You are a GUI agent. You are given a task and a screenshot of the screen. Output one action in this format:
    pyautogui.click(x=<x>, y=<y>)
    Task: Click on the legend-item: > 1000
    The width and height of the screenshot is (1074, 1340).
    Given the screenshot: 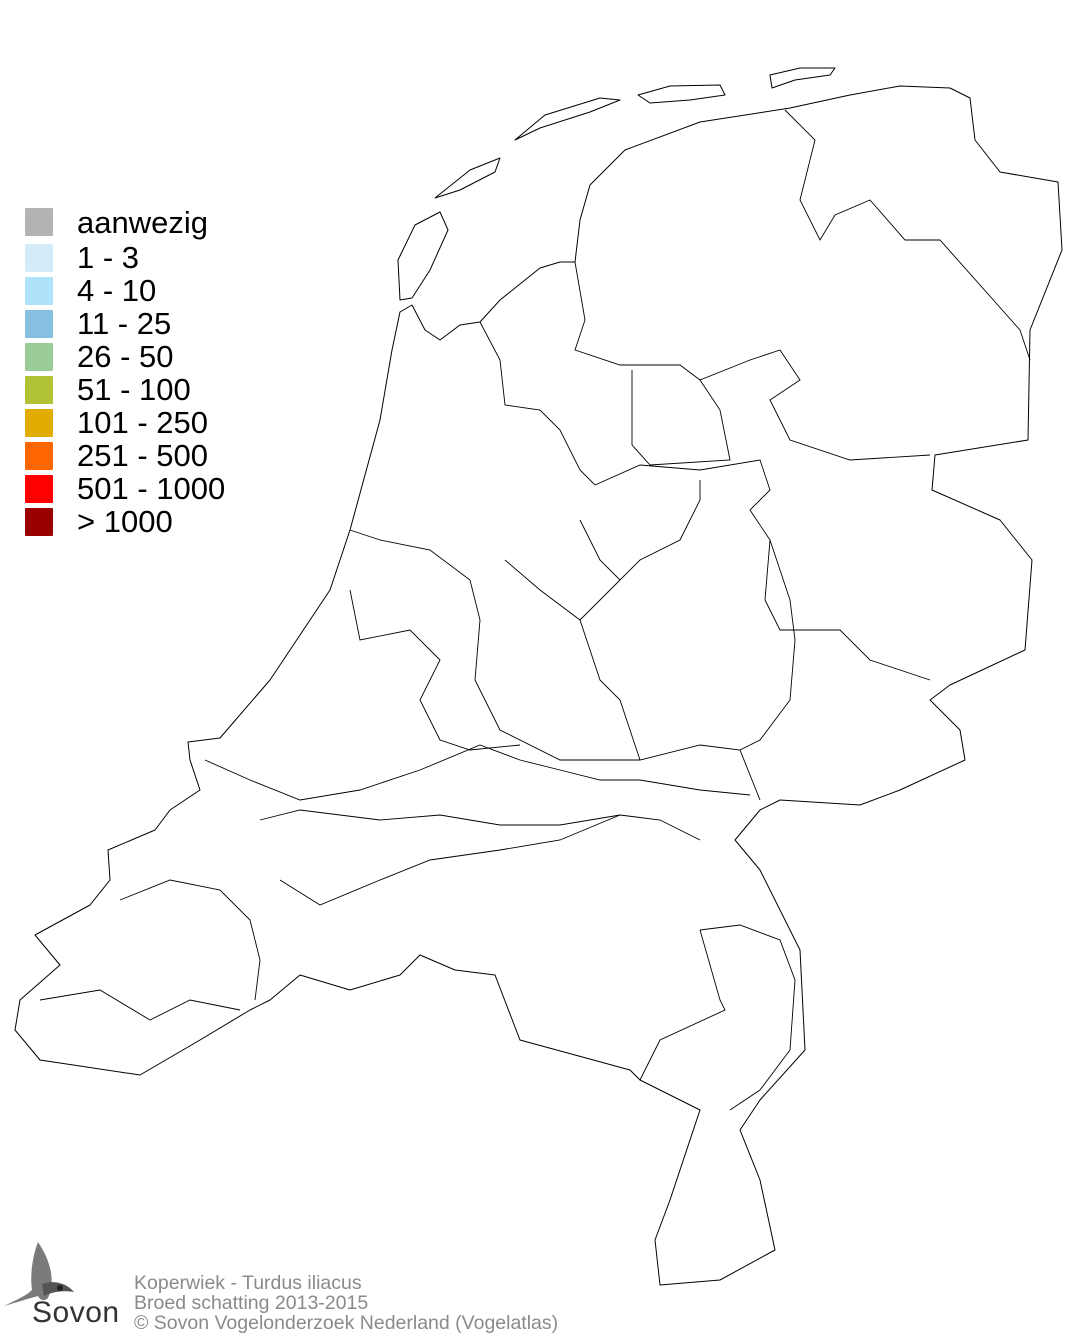 What is the action you would take?
    pyautogui.click(x=125, y=521)
    